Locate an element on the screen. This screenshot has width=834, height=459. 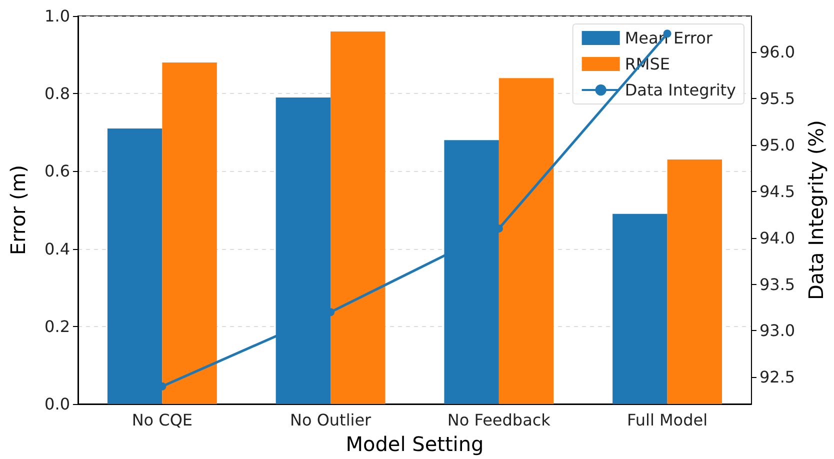
y-tick-label: 0.0 is located at coordinates (57, 404).